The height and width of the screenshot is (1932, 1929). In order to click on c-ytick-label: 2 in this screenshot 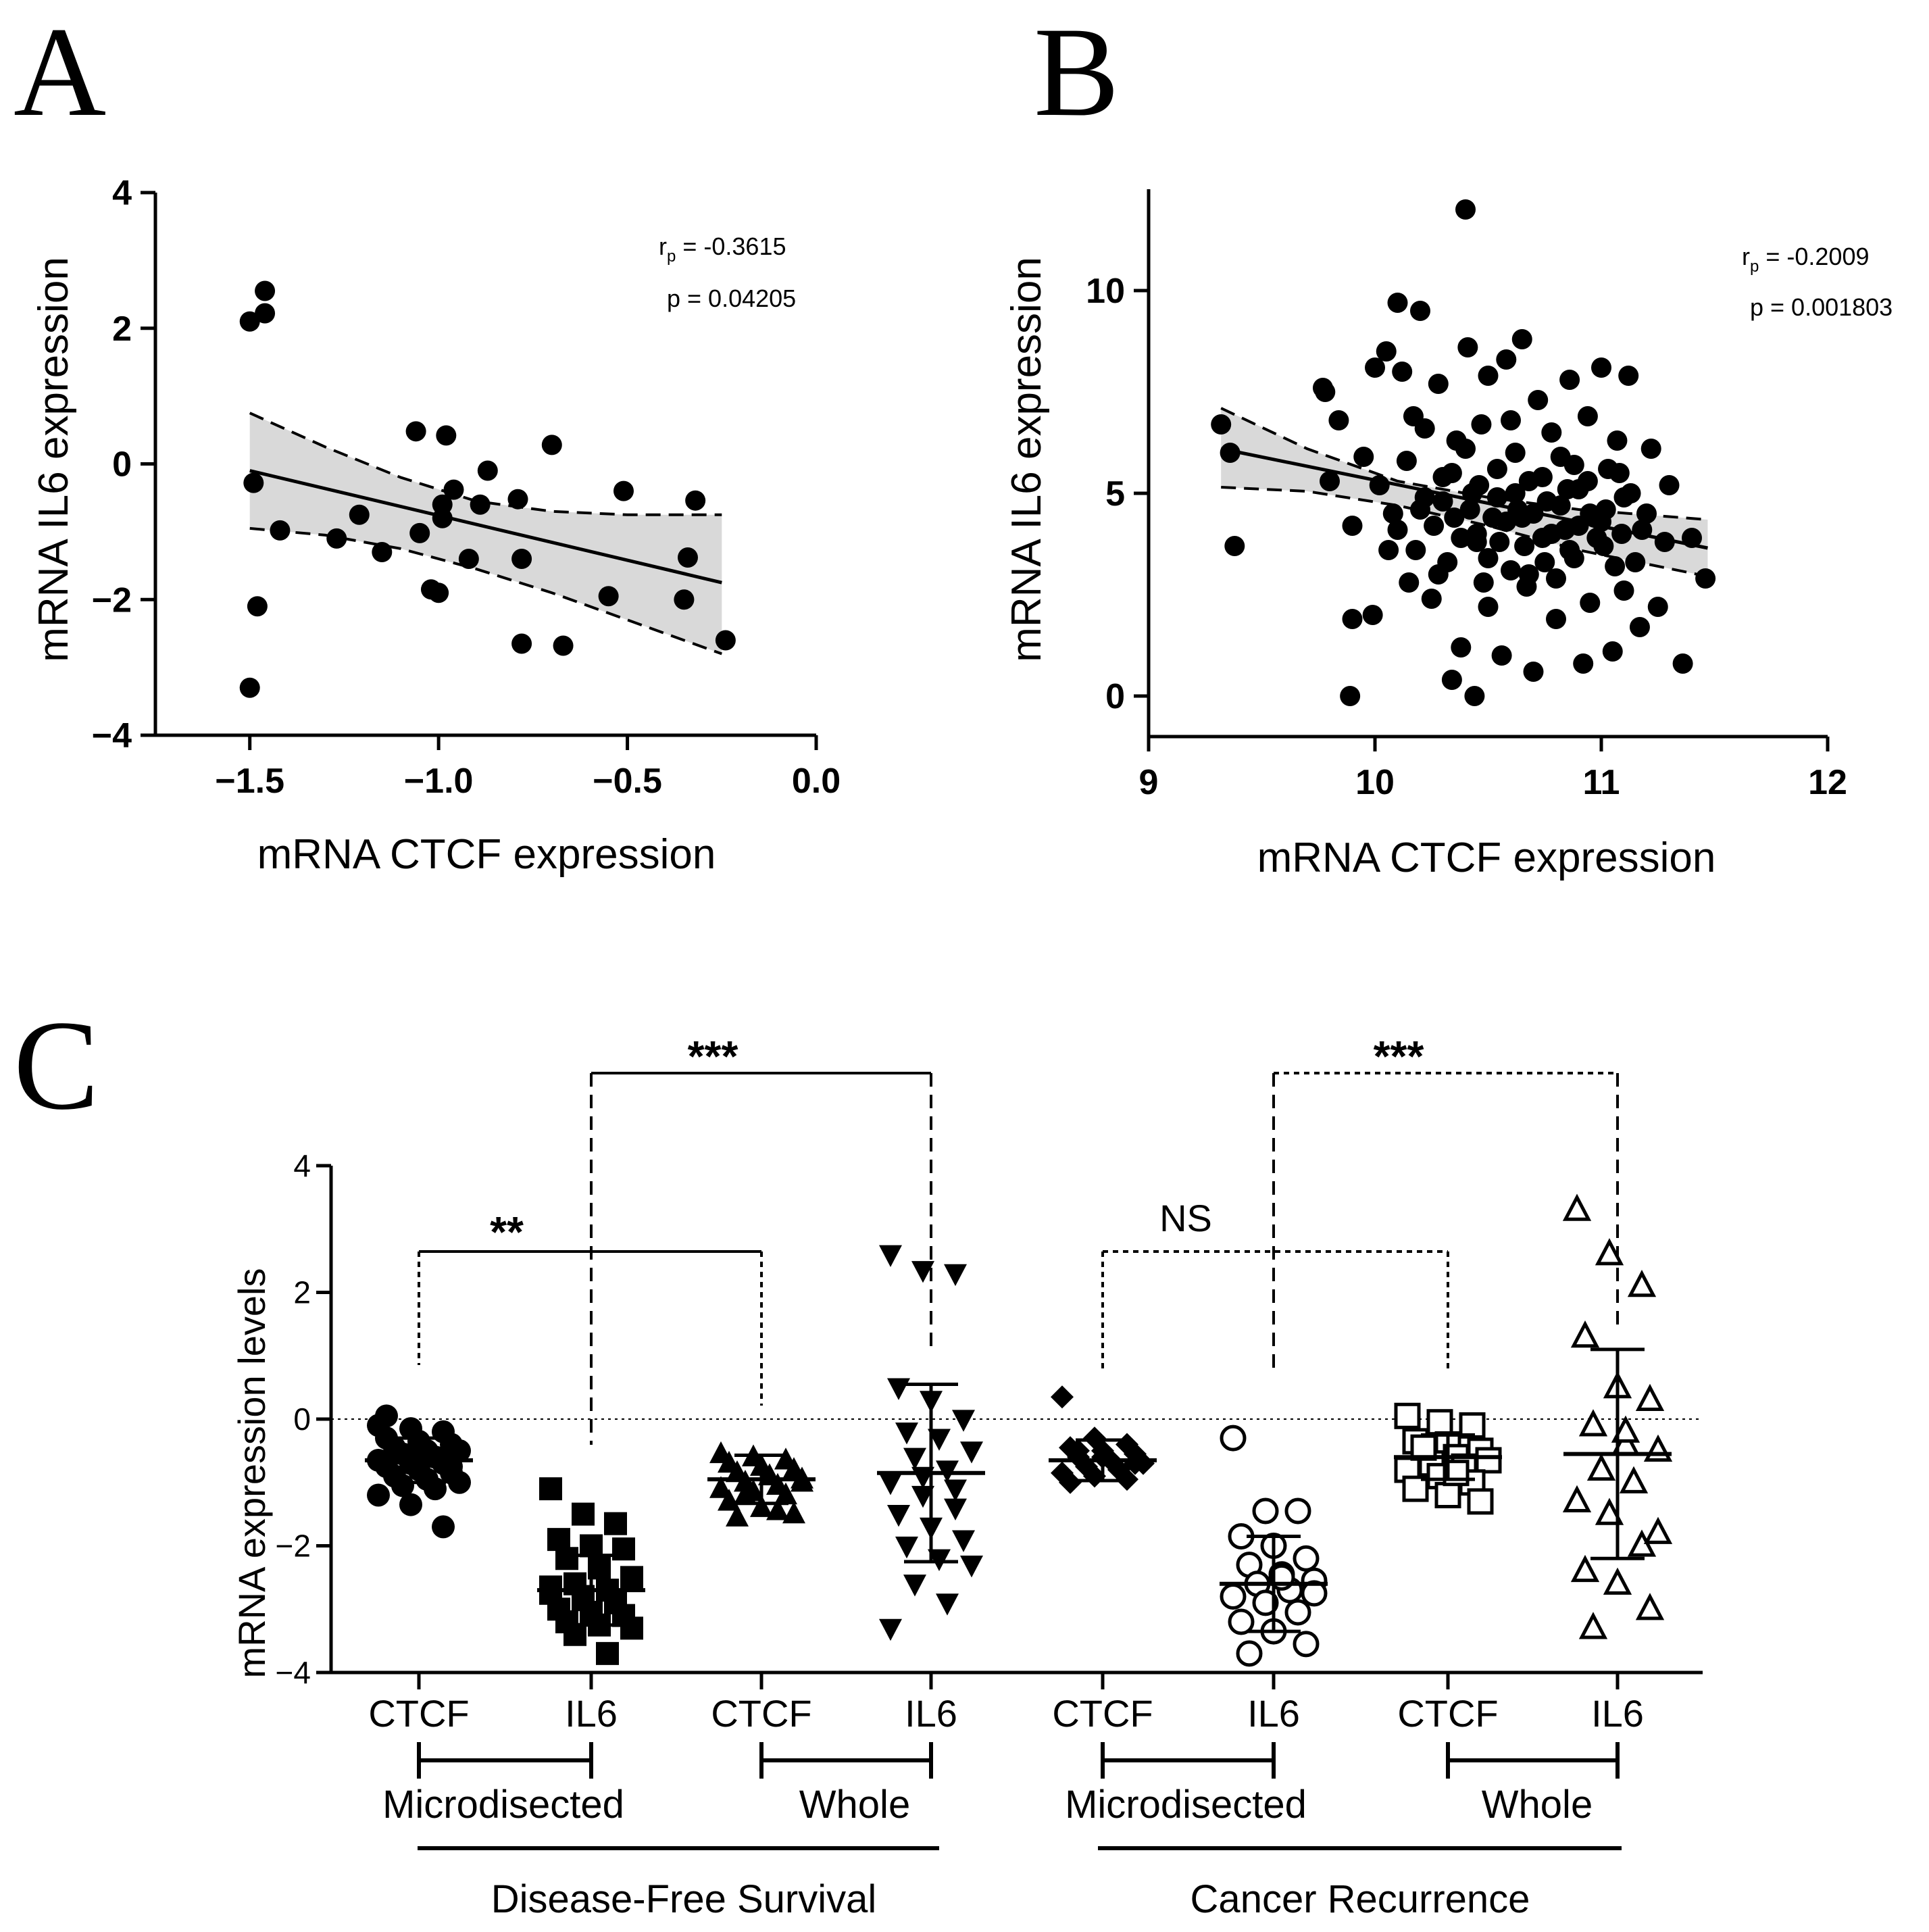, I will do `click(302, 1293)`.